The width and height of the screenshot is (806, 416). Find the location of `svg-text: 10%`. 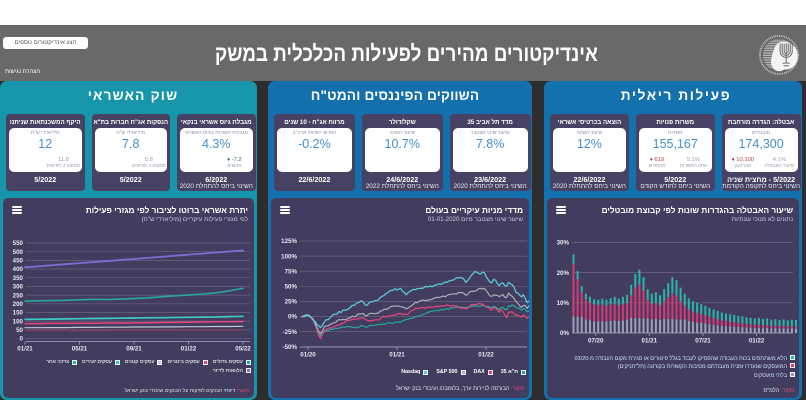

svg-text: 10% is located at coordinates (563, 303).